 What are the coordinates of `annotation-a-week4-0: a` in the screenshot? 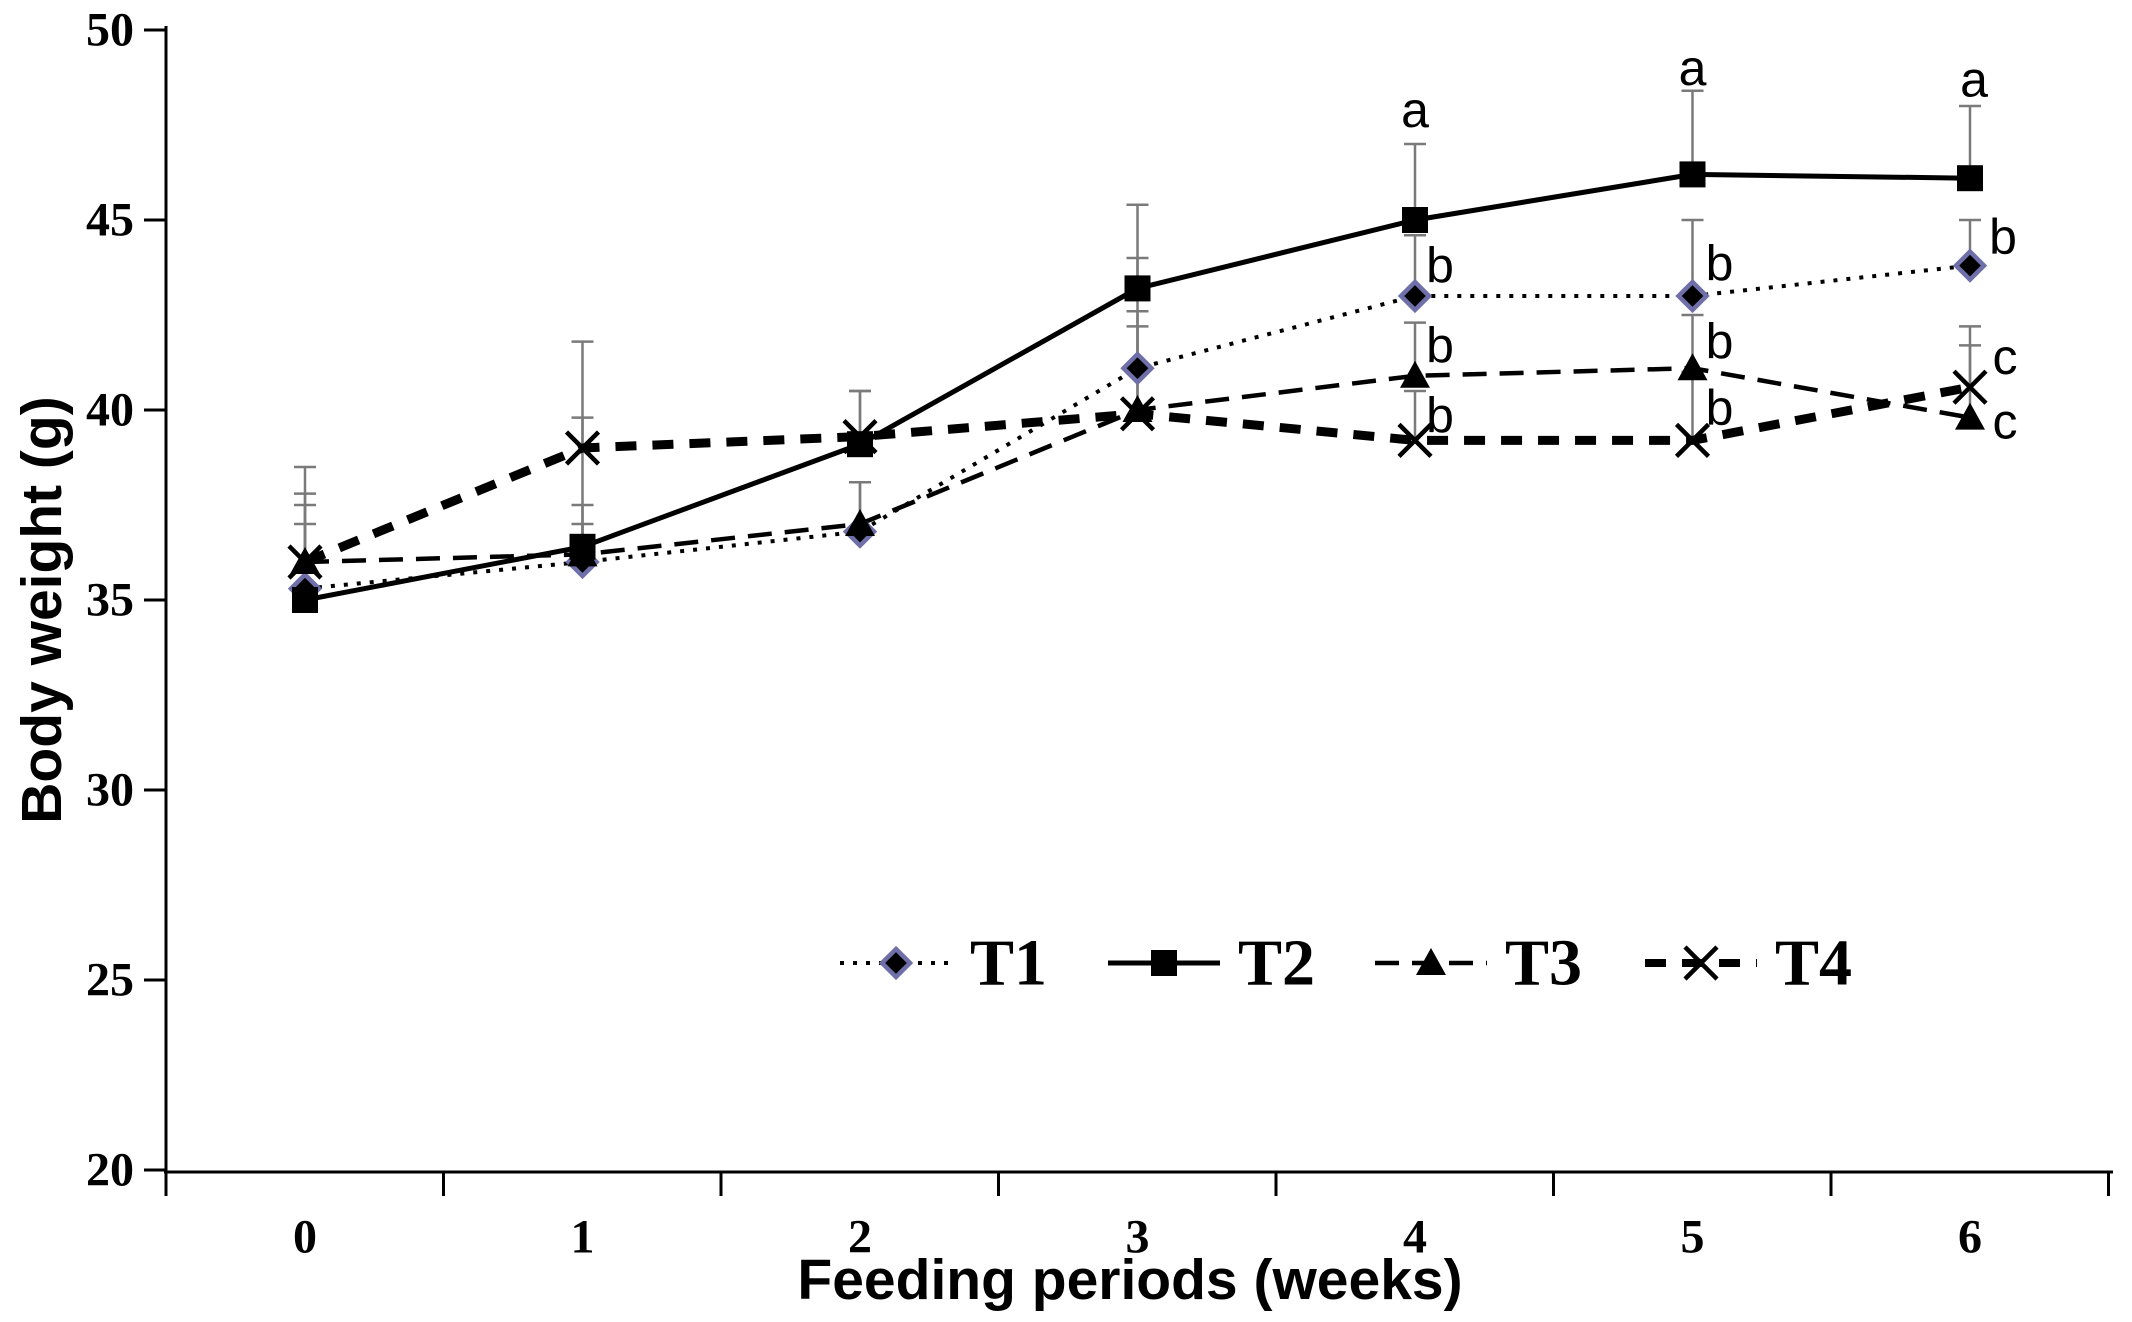 It's located at (1415, 110).